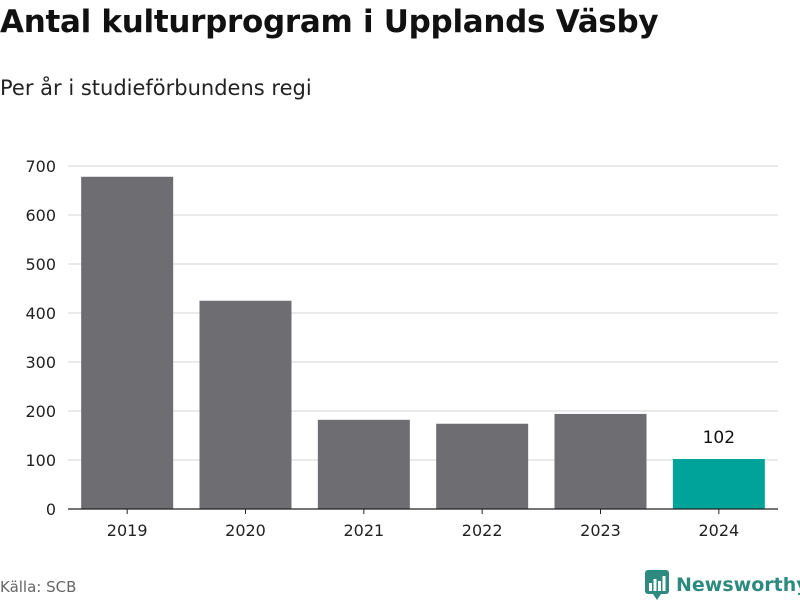 The width and height of the screenshot is (800, 601). What do you see at coordinates (738, 585) in the screenshot?
I see `brand-name: Newsworthy` at bounding box center [738, 585].